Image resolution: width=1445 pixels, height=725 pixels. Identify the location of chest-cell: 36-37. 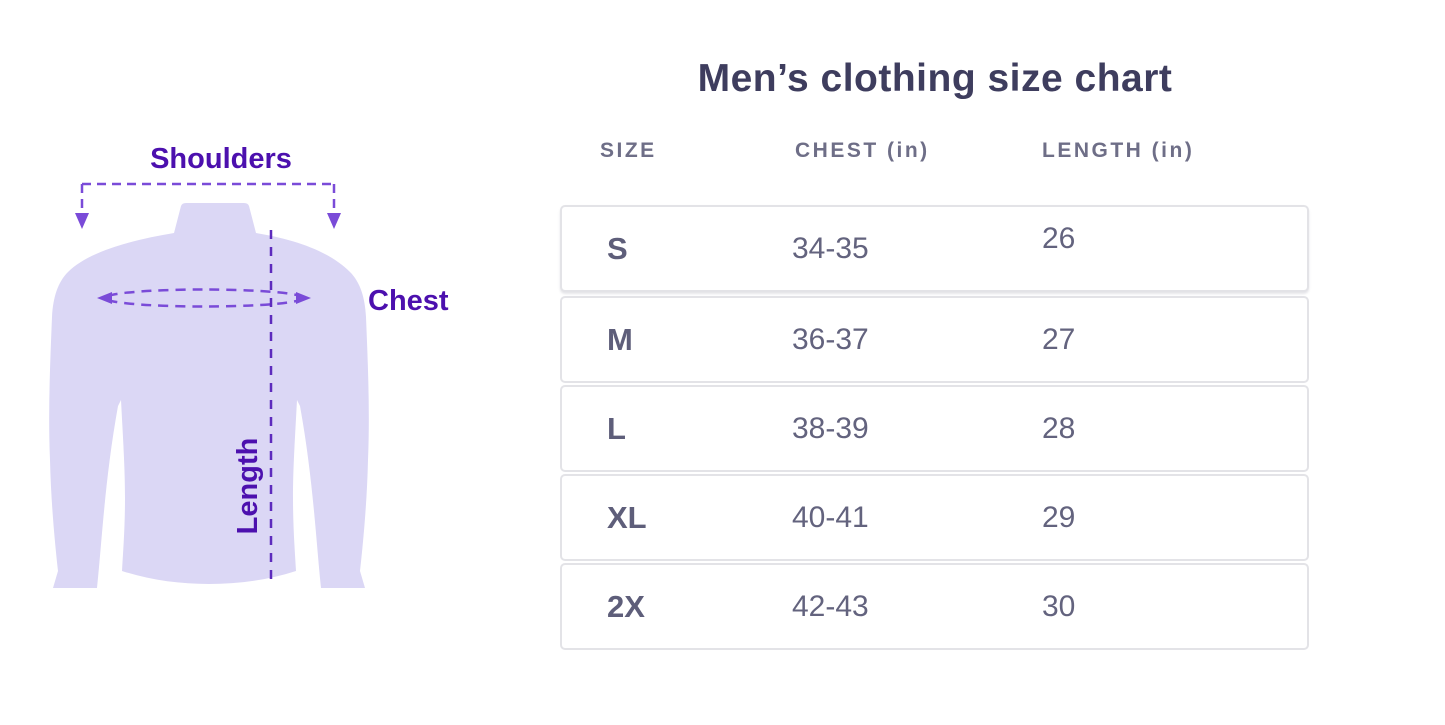
(830, 339).